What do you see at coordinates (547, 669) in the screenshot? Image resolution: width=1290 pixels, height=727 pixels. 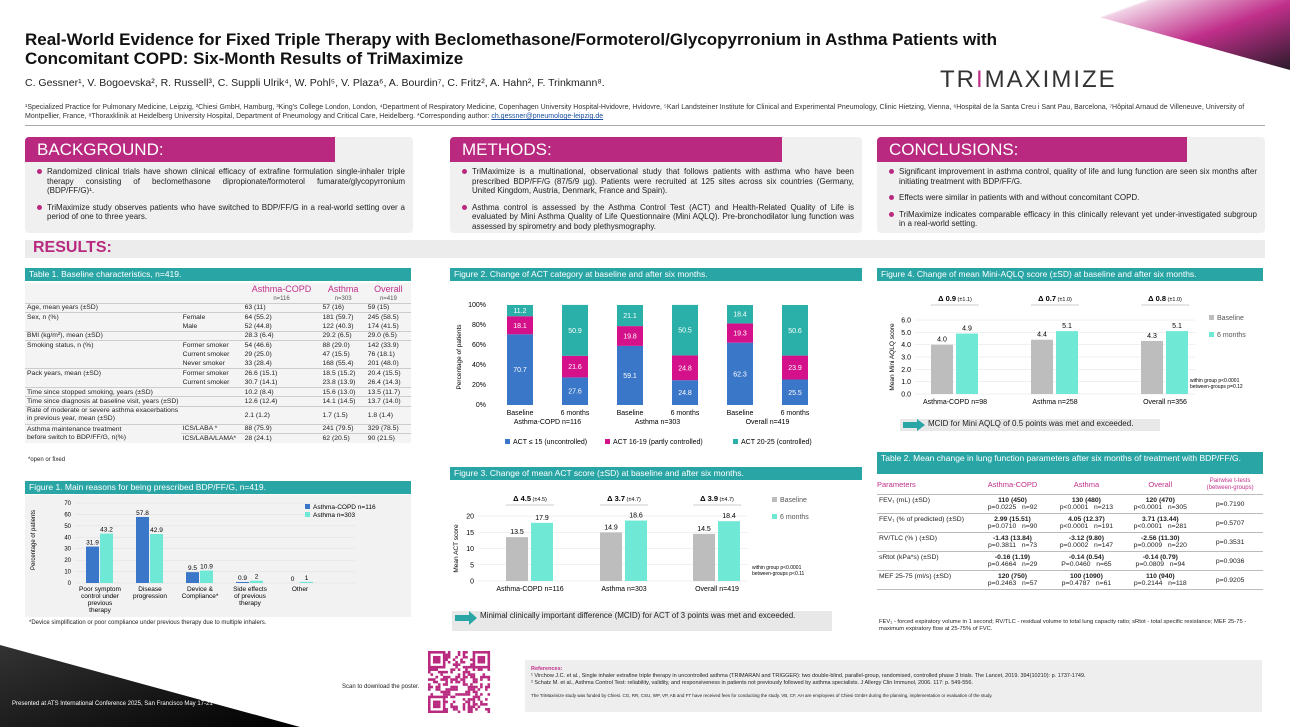 I see `references-heading: References:` at bounding box center [547, 669].